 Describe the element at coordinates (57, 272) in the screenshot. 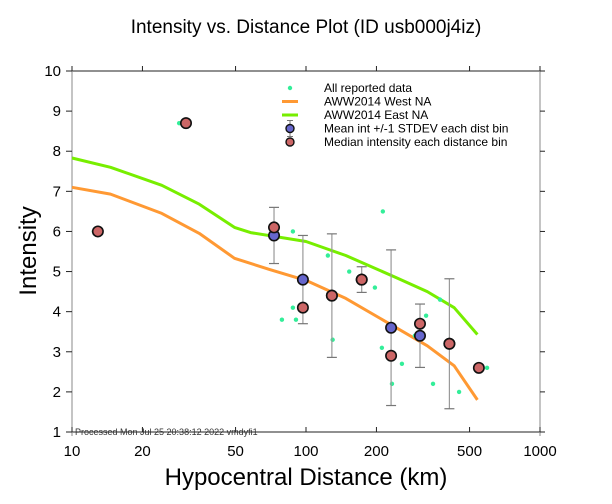

I see `y-tick-label: 5` at that location.